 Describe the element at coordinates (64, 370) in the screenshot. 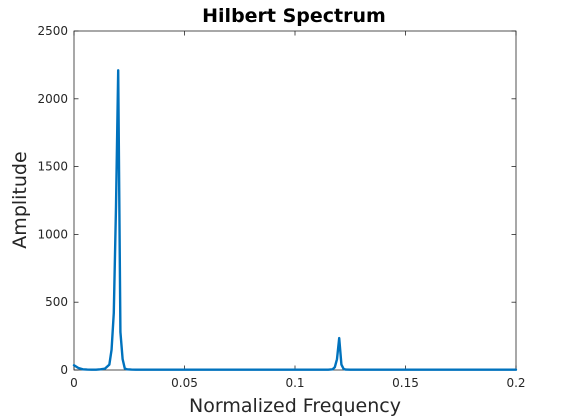

I see `y-tick-label: 0` at that location.